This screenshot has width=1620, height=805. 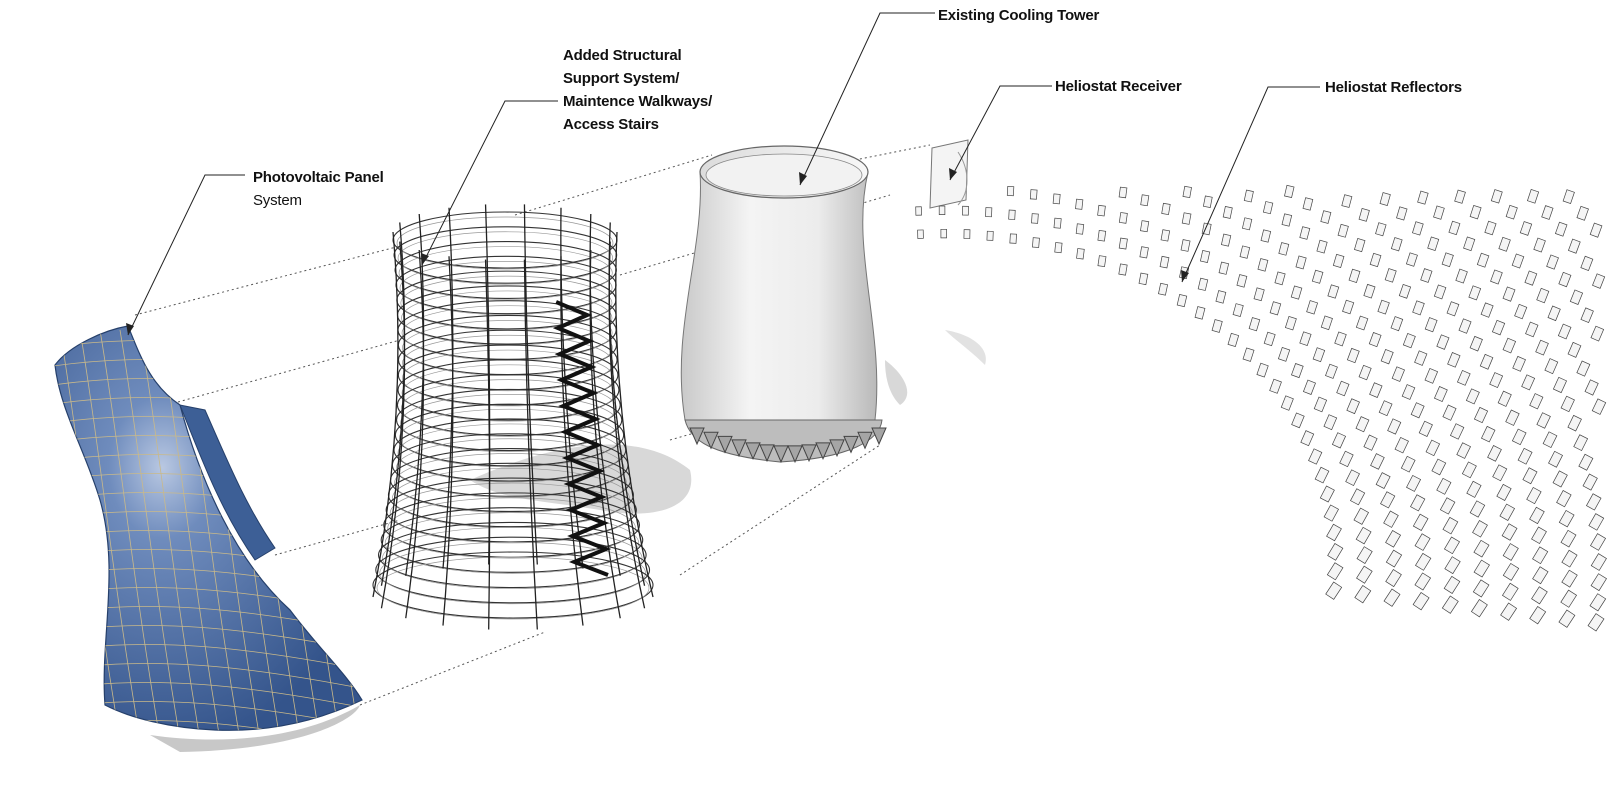 I want to click on pv-label-line1: Photovoltaic Panel, so click(x=318, y=177).